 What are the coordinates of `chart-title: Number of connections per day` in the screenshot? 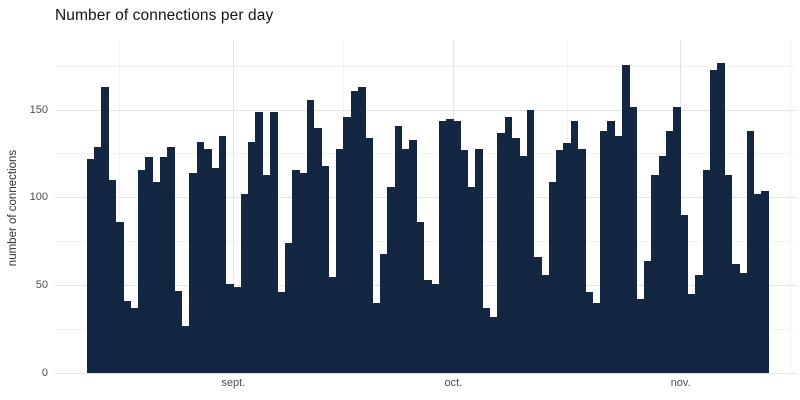 It's located at (164, 15).